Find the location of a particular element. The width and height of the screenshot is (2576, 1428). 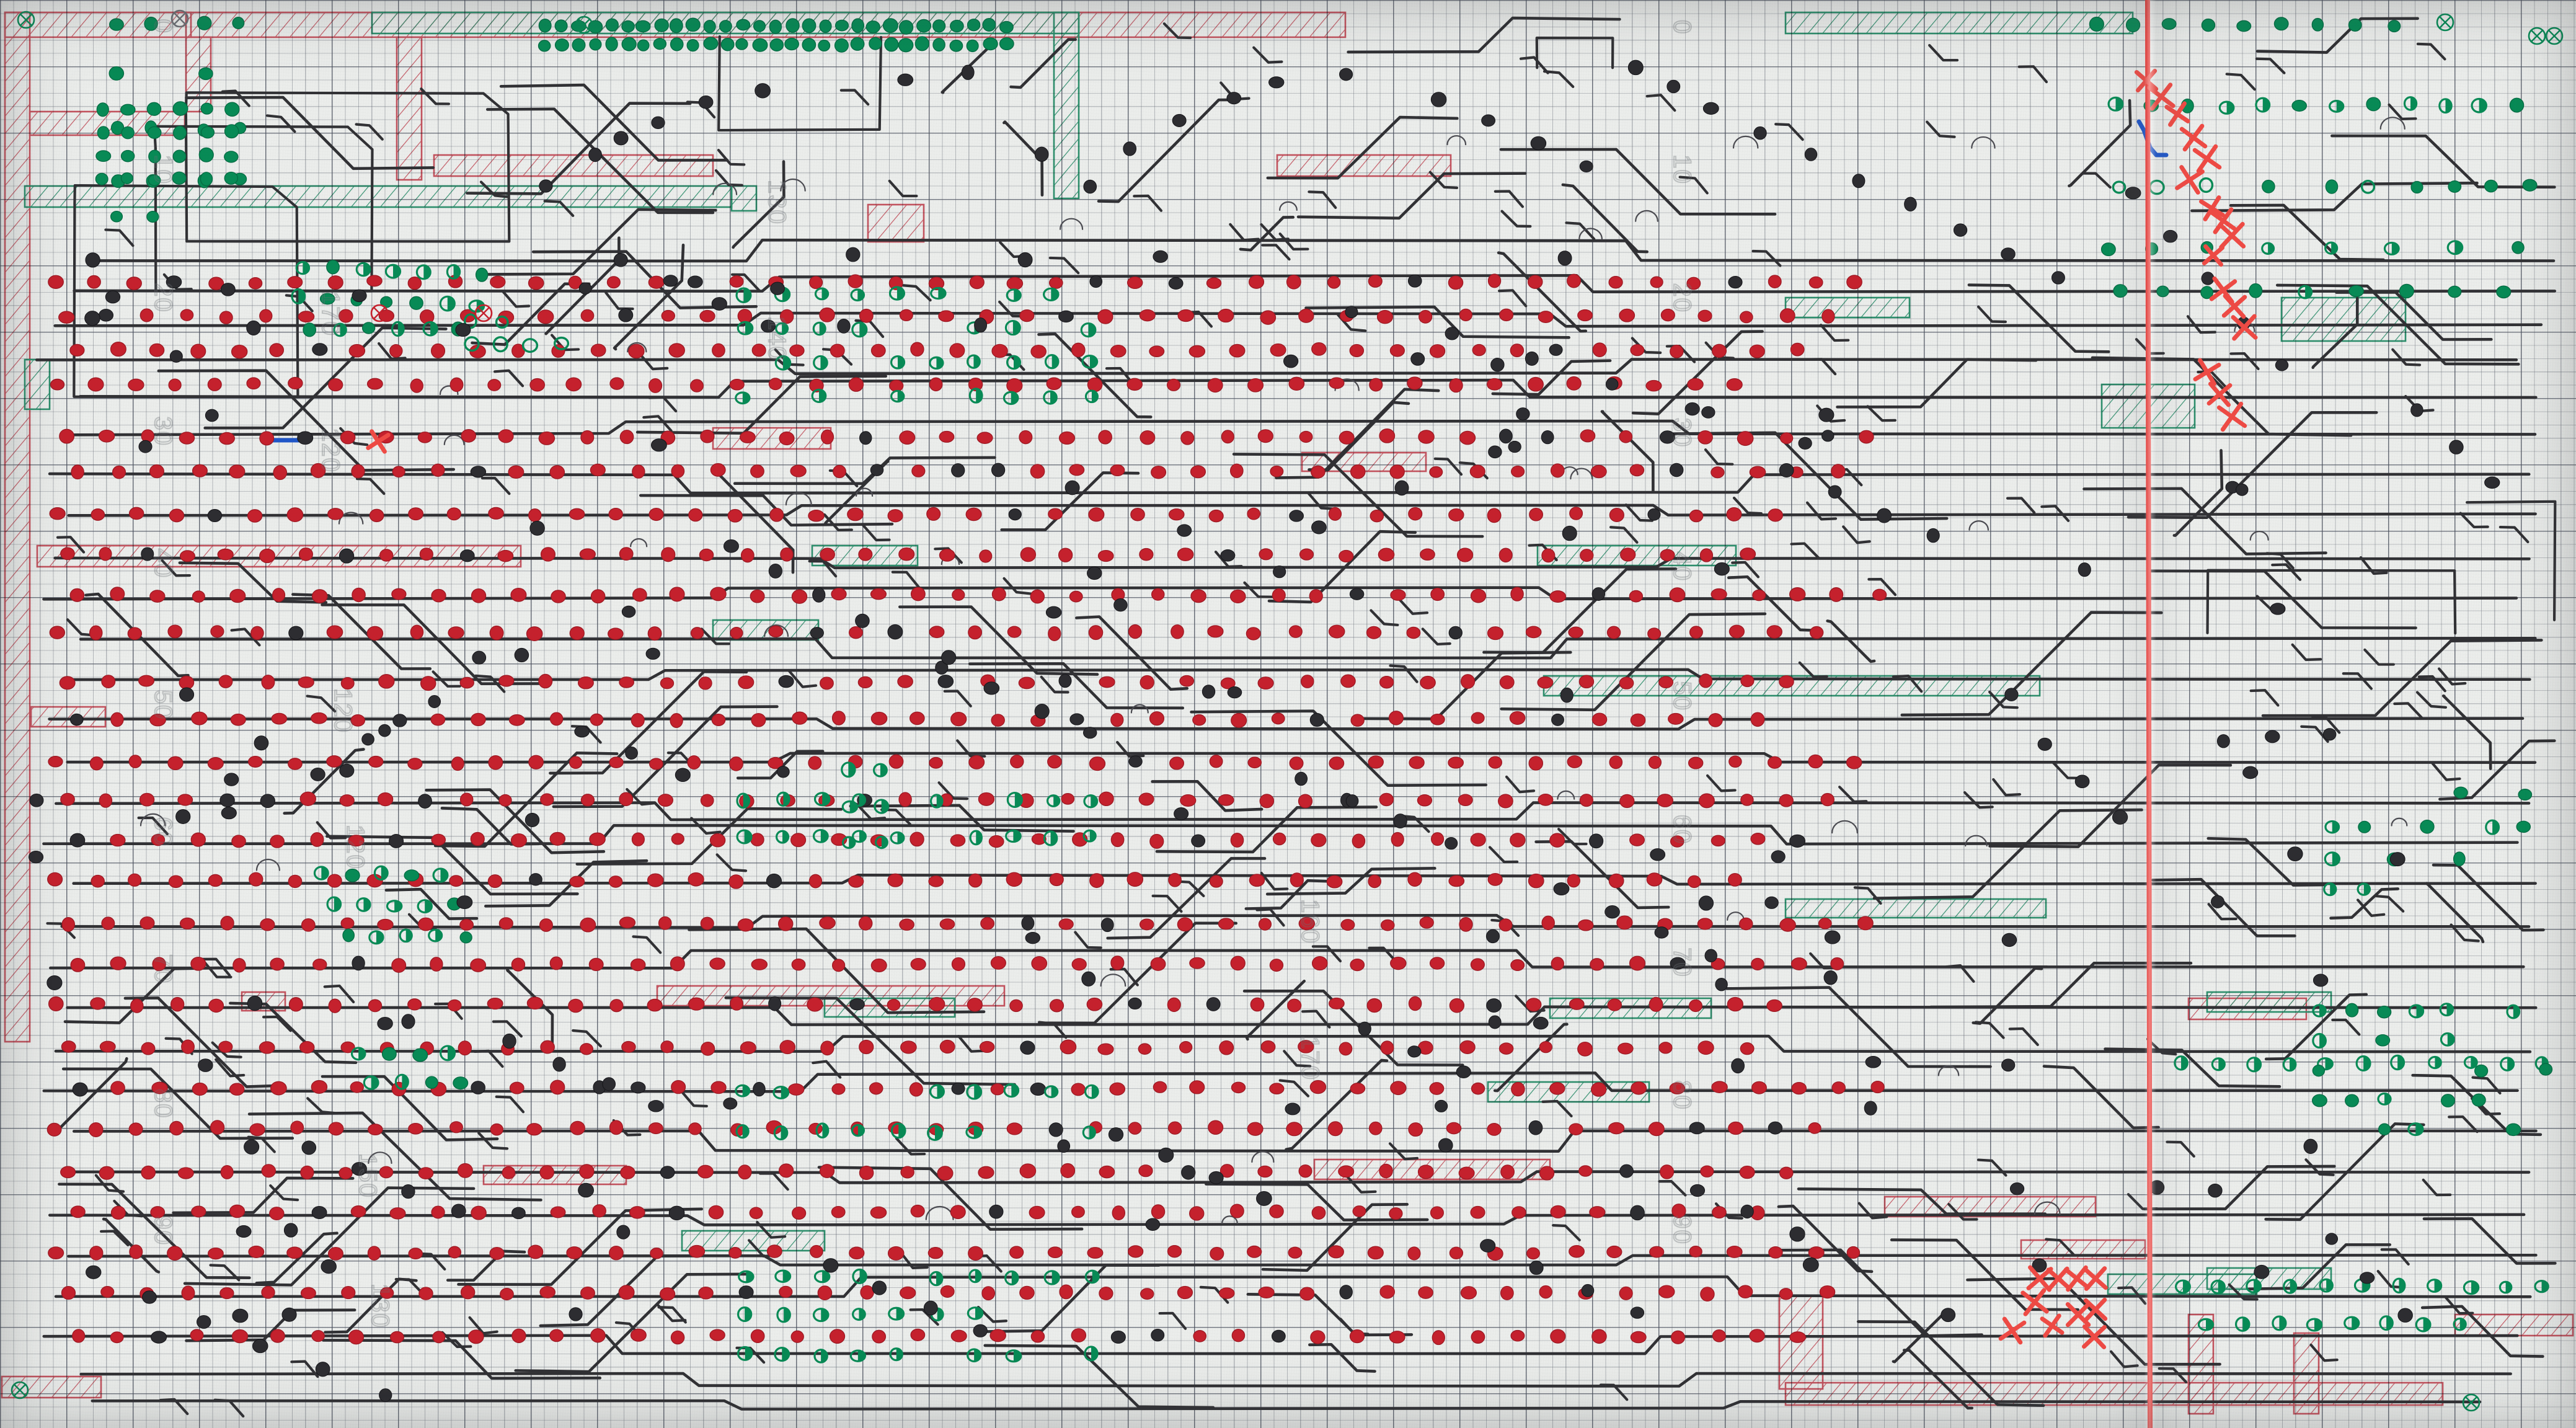

x-mark is located at coordinates (2094, 1337).